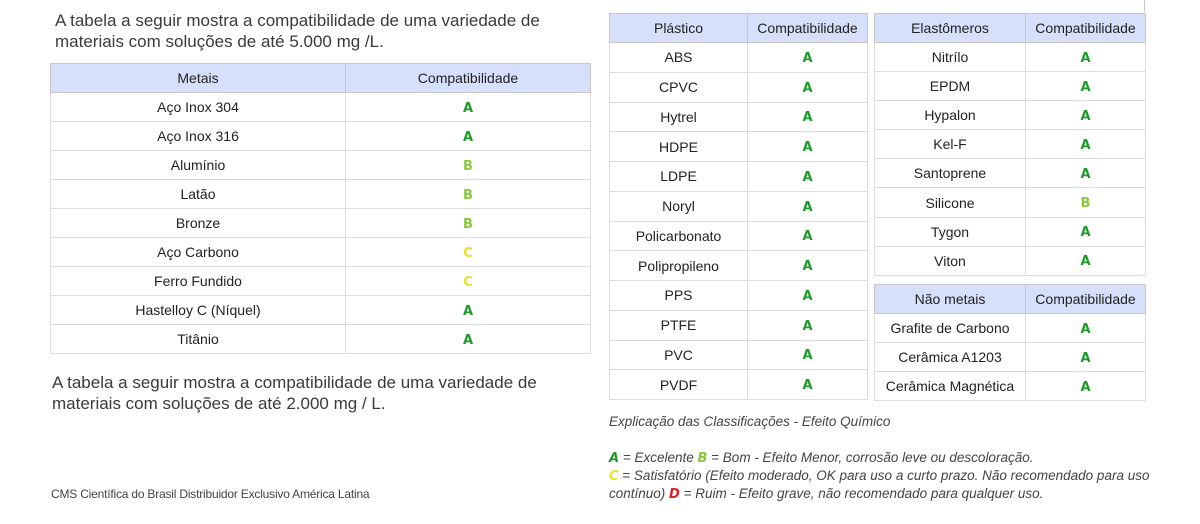 The image size is (1200, 524). I want to click on table-row: Nitrílo A, so click(1010, 57).